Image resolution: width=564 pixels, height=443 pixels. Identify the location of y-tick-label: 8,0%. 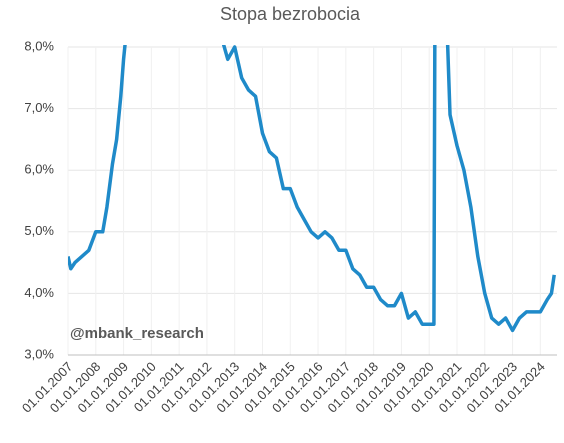
(39, 45).